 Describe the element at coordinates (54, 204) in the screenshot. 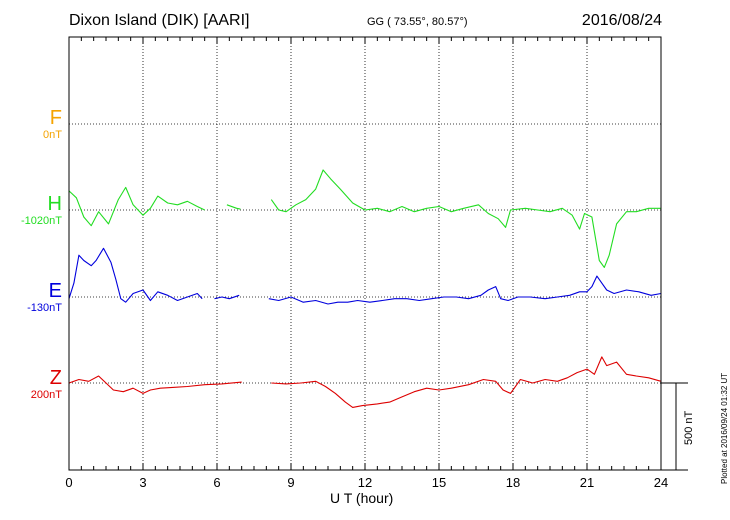

I see `component-letter-h: H` at that location.